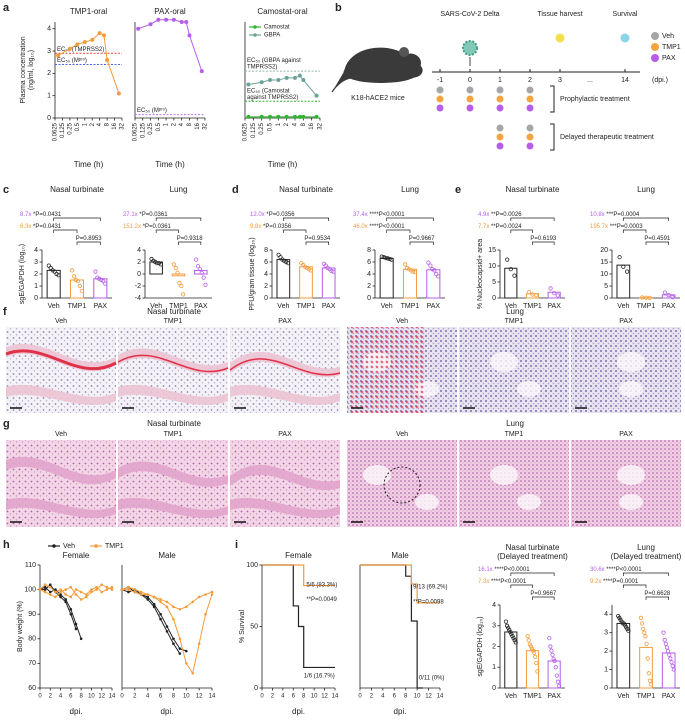 The image size is (685, 723). What do you see at coordinates (25, 215) in the screenshot?
I see `fold-change: 8.7x` at bounding box center [25, 215].